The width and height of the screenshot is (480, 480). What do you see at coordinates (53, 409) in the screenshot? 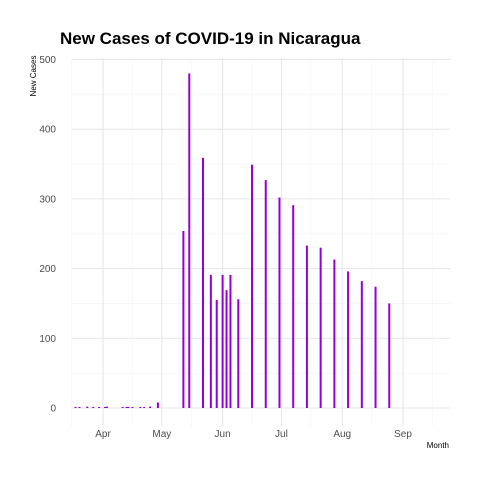
I see `y-tick-label: 0` at bounding box center [53, 409].